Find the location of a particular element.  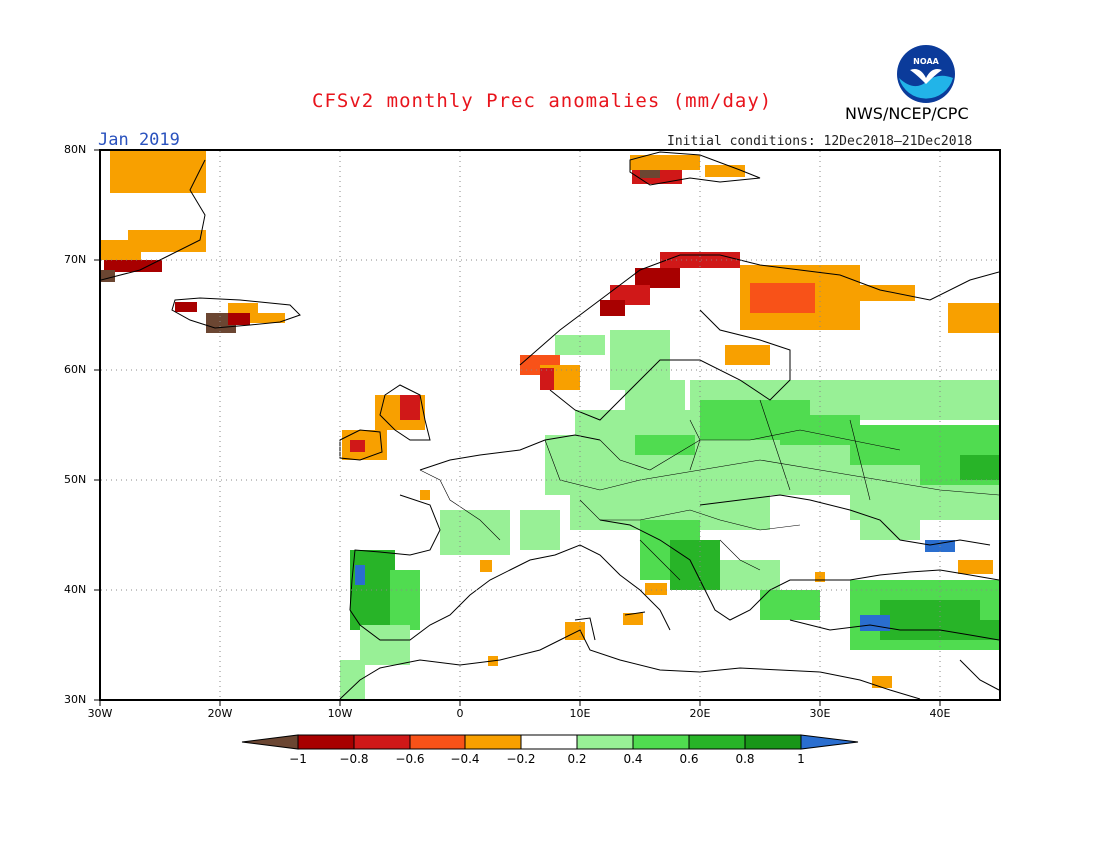

colorbar-label: −1 is located at coordinates (298, 759).